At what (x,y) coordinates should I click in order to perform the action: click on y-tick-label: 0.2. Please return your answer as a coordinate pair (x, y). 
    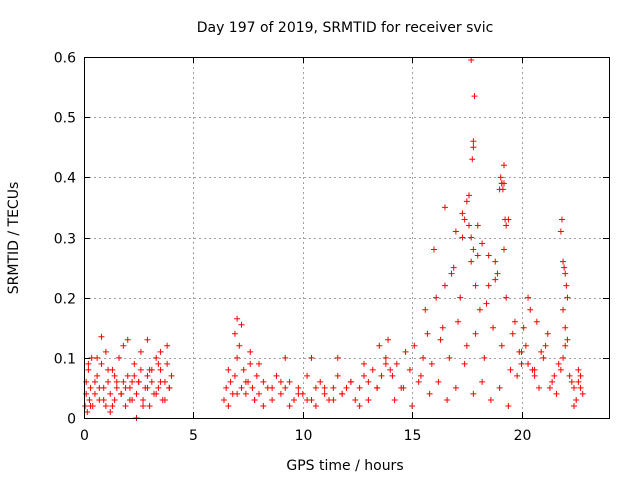
    Looking at the image, I should click on (65, 300).